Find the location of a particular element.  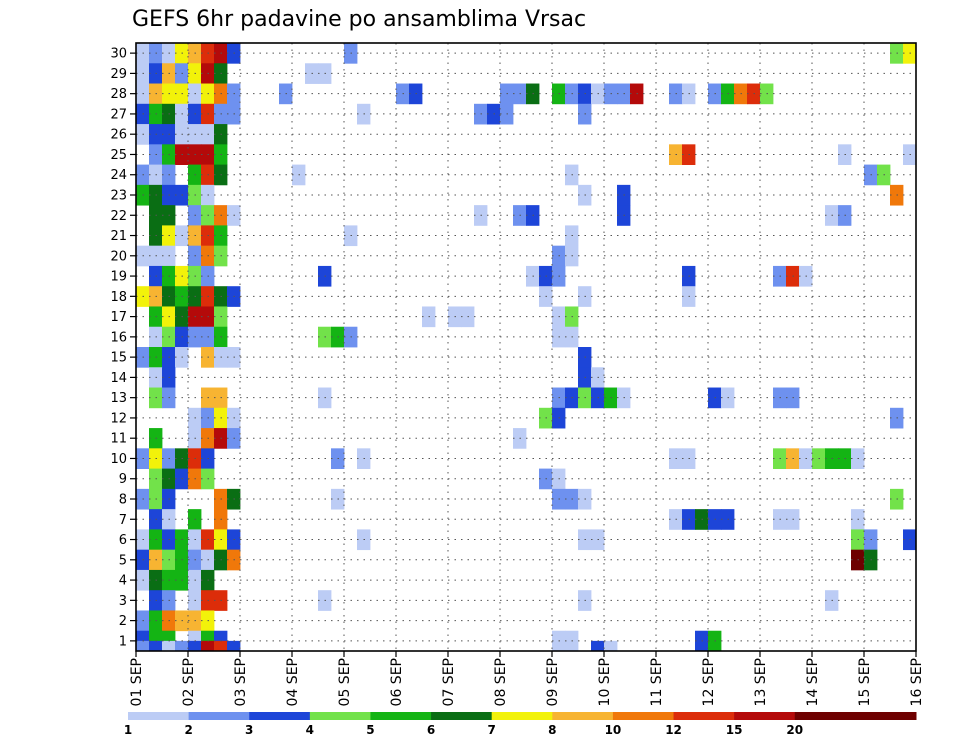

colorbar-label: 12 is located at coordinates (673, 730).